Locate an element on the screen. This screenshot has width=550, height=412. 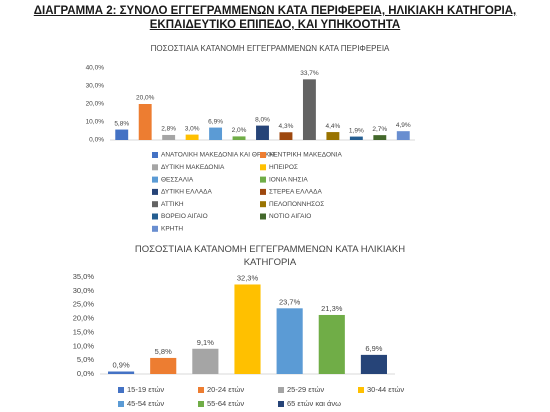
value-label: 23,7% is located at coordinates (290, 301).